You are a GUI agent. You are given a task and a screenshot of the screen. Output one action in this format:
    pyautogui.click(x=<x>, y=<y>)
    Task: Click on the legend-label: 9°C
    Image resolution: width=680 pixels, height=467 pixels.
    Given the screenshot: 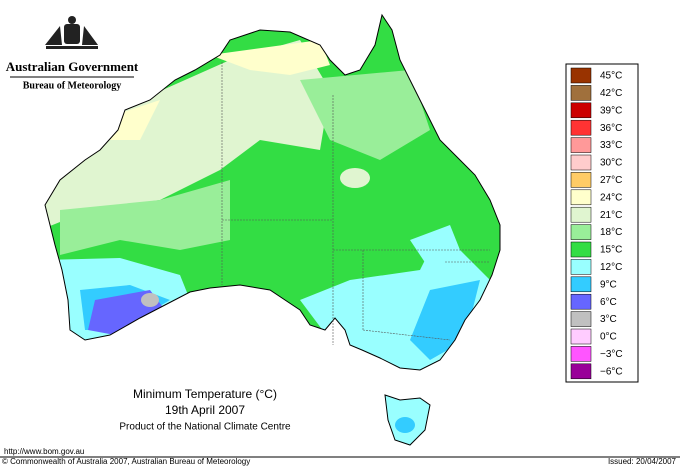 What is the action you would take?
    pyautogui.click(x=608, y=284)
    